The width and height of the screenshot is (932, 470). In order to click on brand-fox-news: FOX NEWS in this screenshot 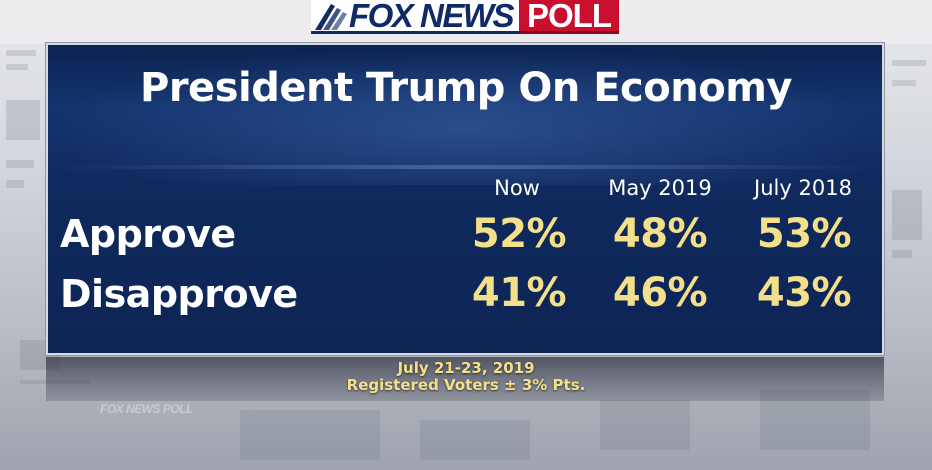, I will do `click(431, 17)`.